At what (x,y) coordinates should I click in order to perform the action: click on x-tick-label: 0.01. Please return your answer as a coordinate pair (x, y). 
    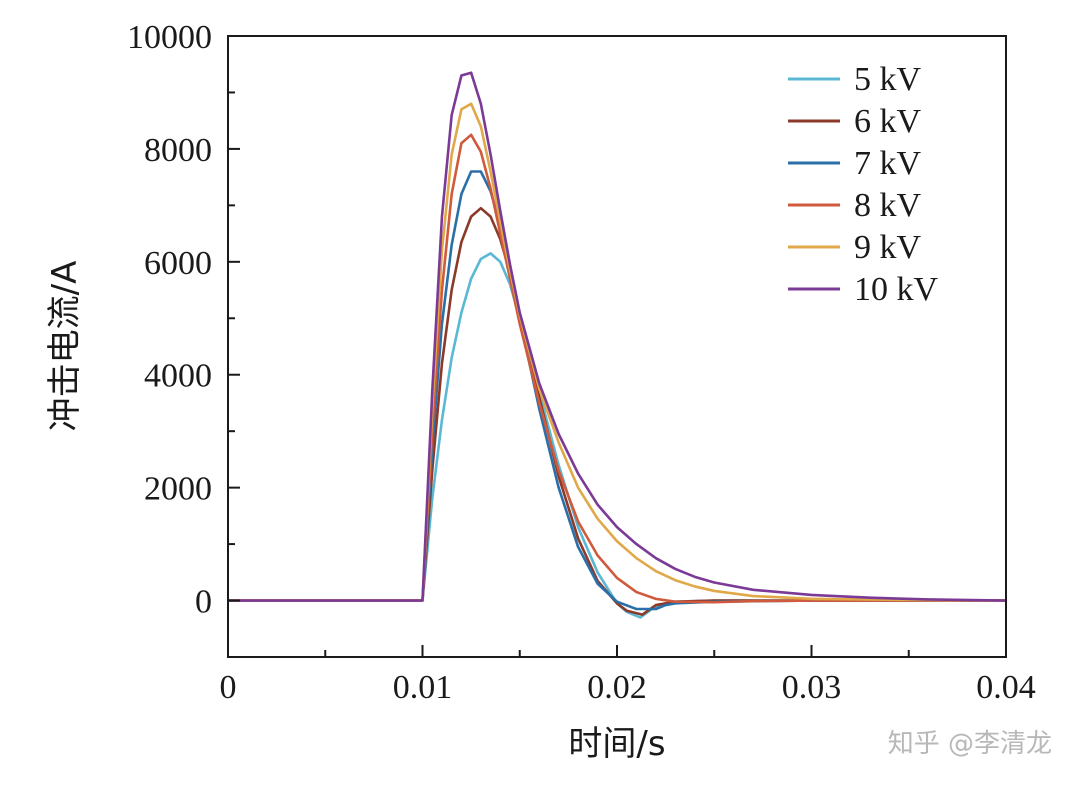
    Looking at the image, I should click on (423, 687).